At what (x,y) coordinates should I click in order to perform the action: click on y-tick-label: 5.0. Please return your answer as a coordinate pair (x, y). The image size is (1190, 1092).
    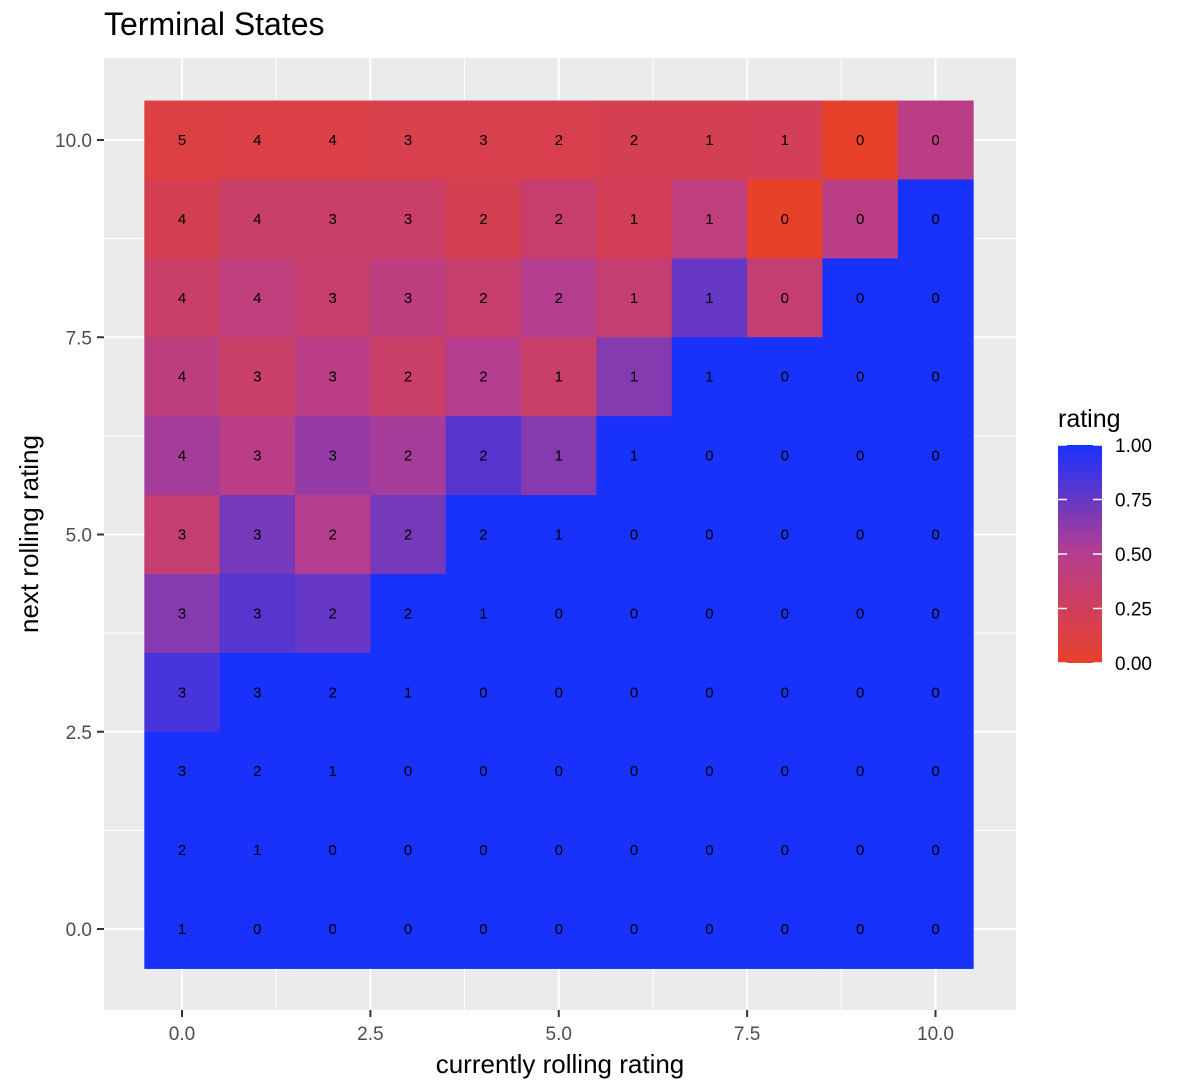
    Looking at the image, I should click on (79, 536).